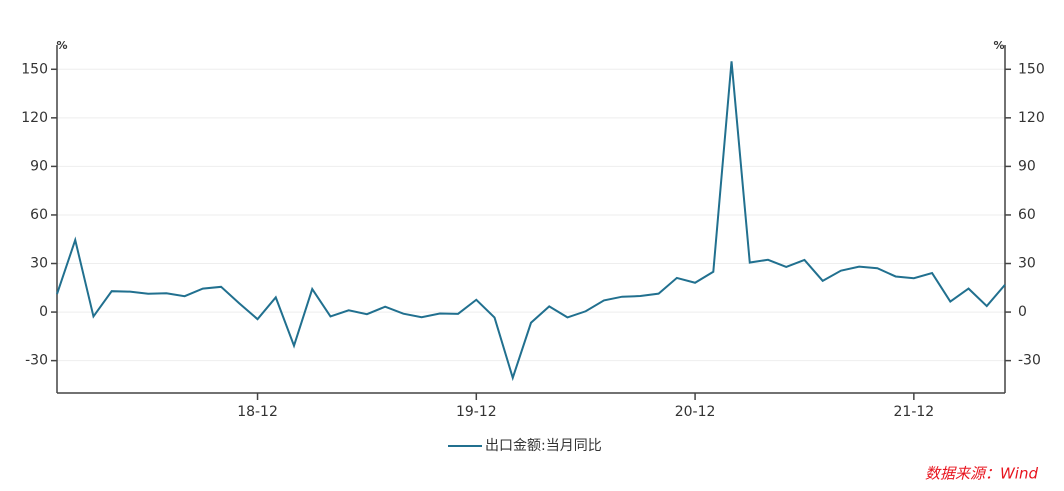  I want to click on y2-tick-label: 0, so click(1022, 312).